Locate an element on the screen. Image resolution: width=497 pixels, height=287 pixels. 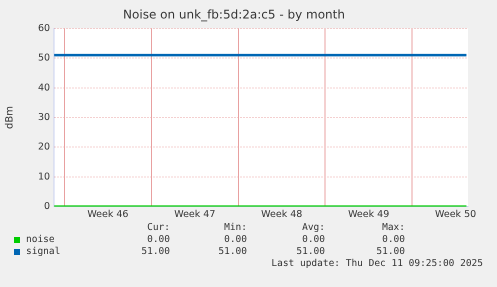
text: Avg: is located at coordinates (313, 227).